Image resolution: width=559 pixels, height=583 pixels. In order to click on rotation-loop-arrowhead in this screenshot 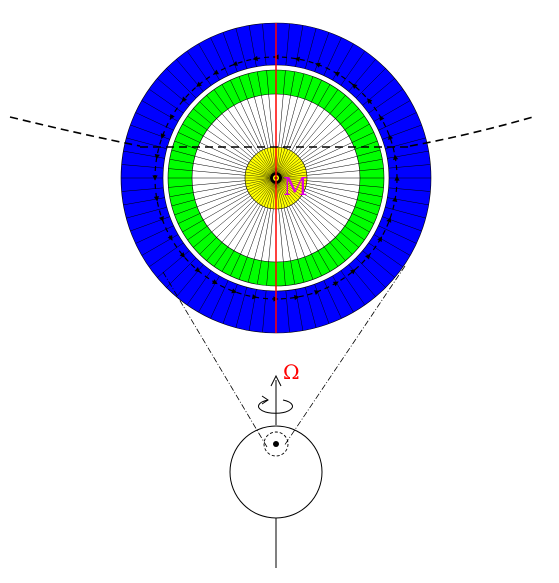, I will do `click(265, 400)`.